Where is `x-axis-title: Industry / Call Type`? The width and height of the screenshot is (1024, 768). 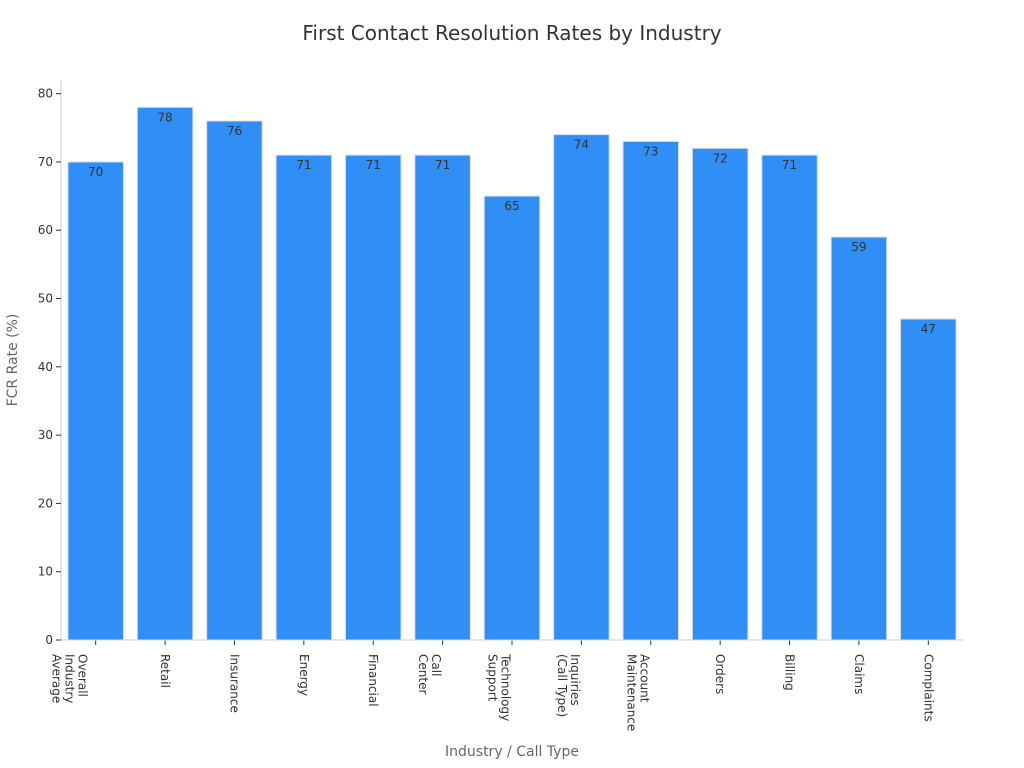
x-axis-title: Industry / Call Type is located at coordinates (512, 752).